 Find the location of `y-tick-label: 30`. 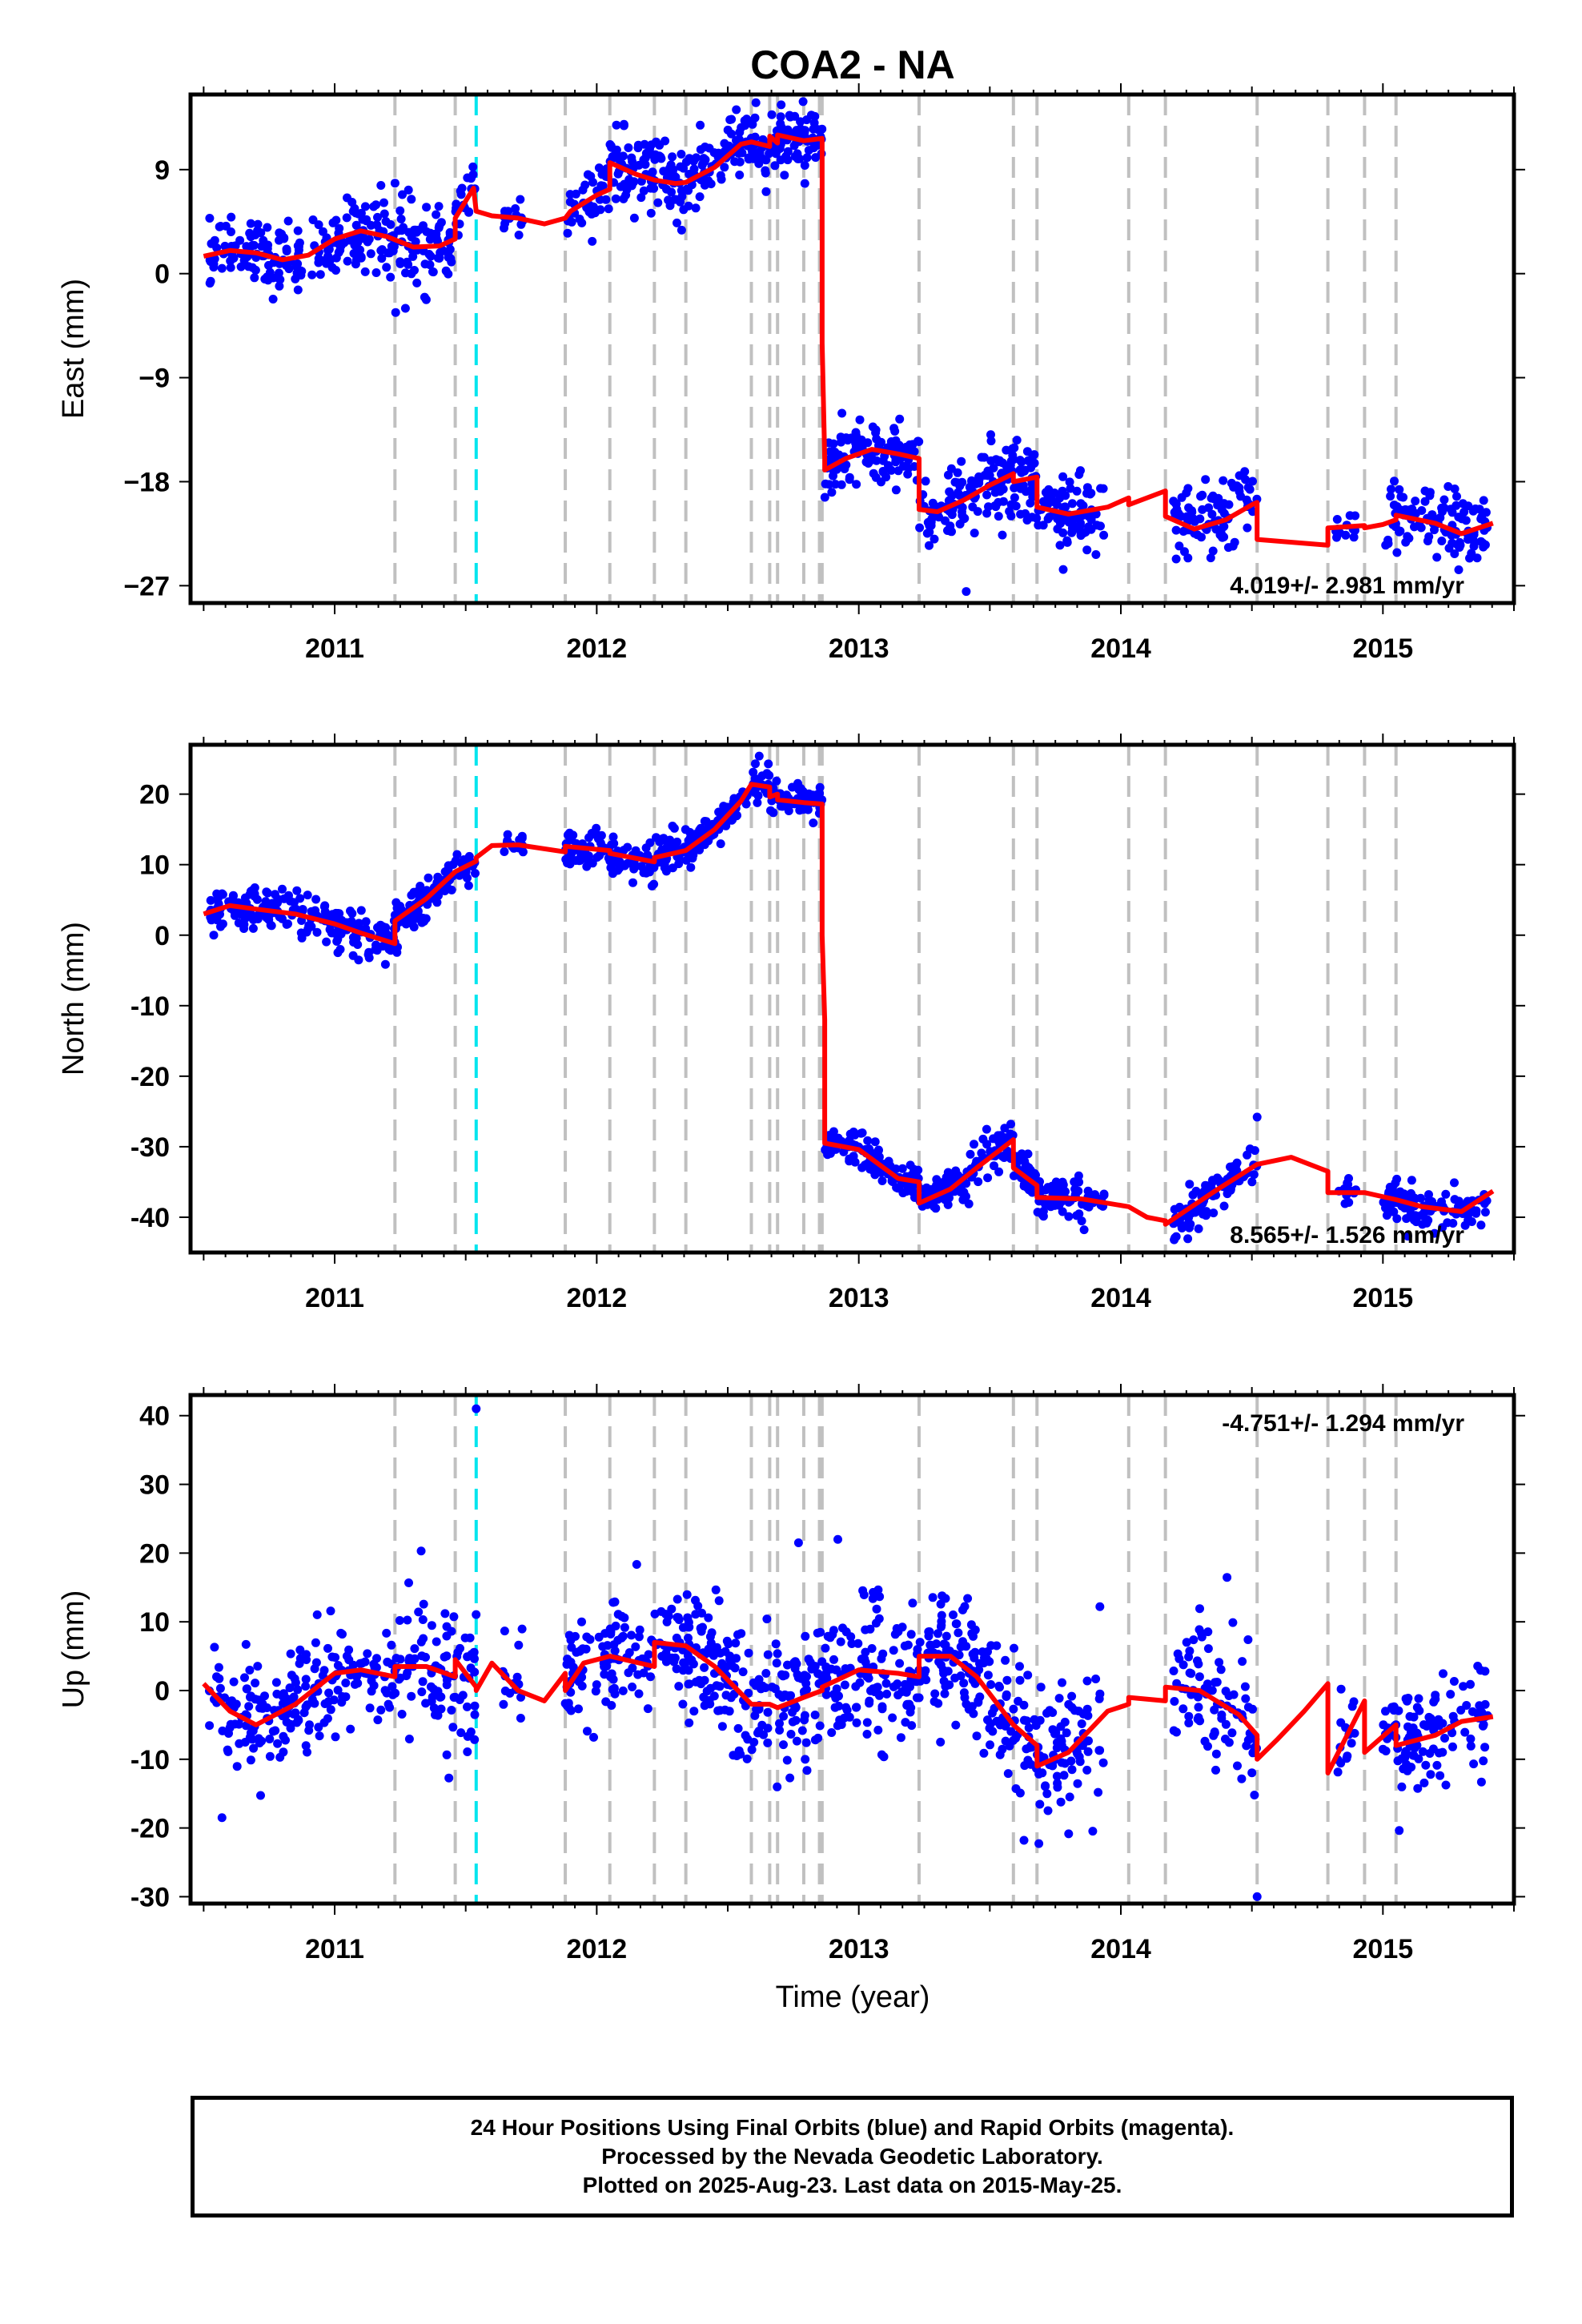

y-tick-label: 30 is located at coordinates (154, 1485).